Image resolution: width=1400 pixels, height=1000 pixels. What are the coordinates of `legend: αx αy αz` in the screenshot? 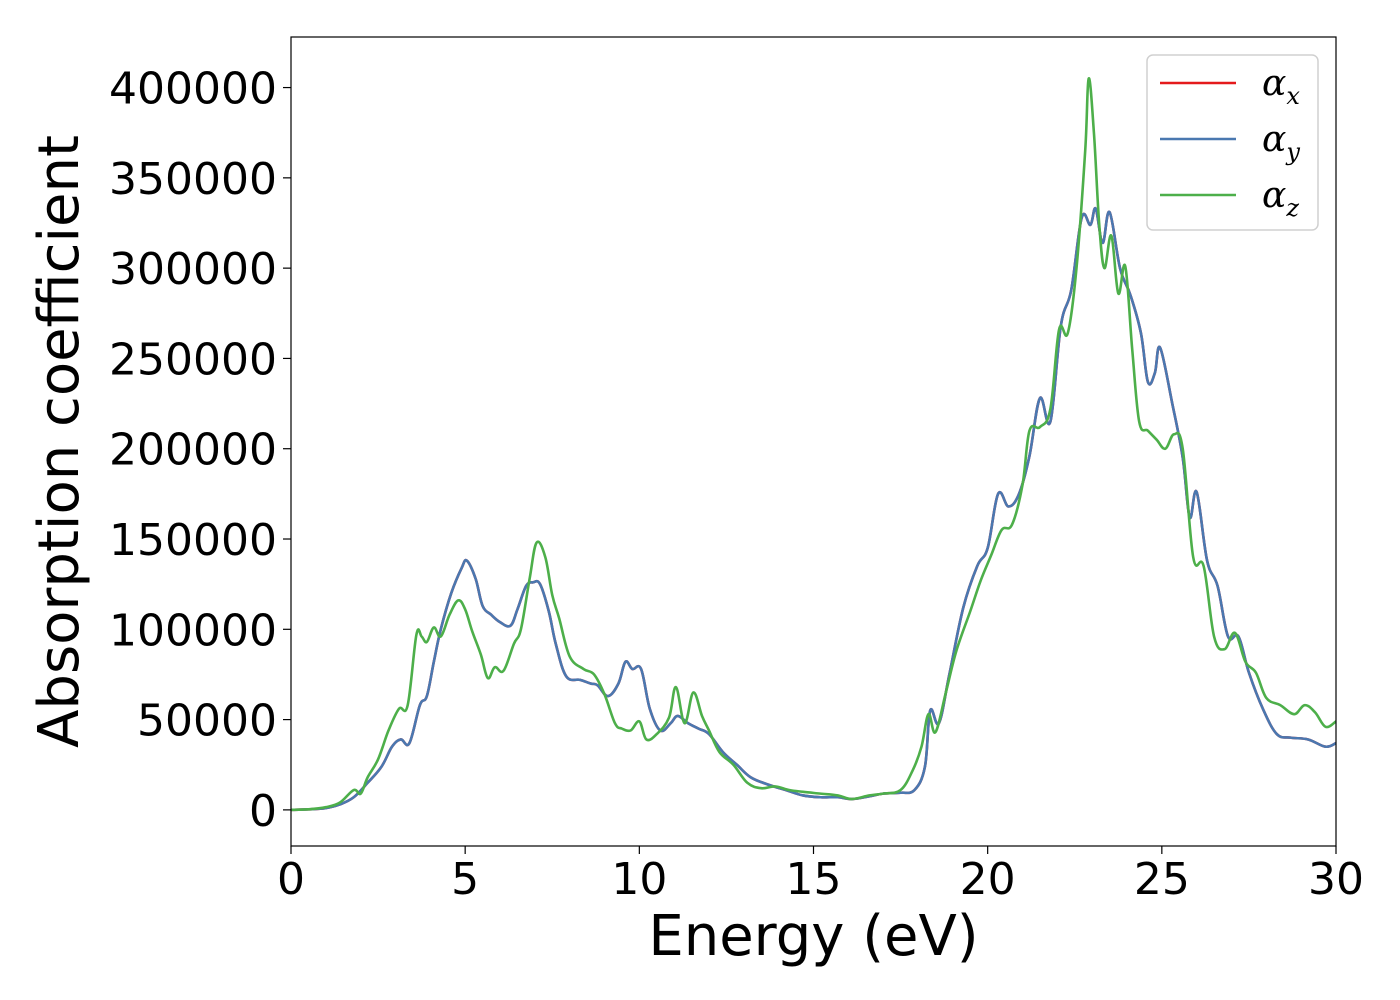 It's located at (1232, 142).